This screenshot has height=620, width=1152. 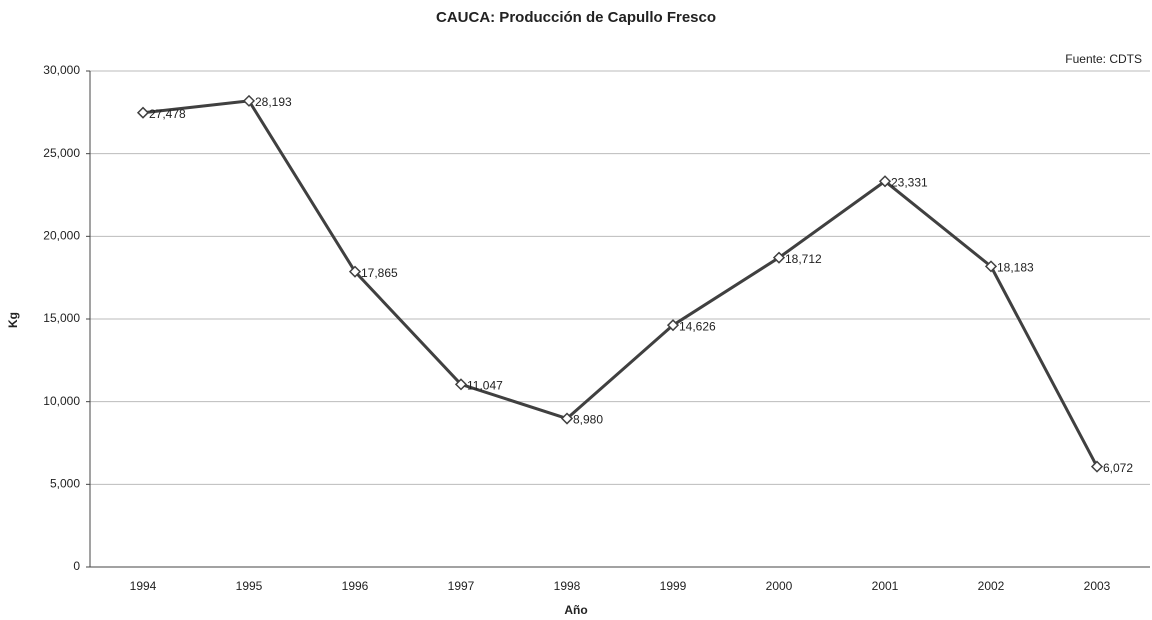 What do you see at coordinates (65, 484) in the screenshot?
I see `y-tick-label: 5,000` at bounding box center [65, 484].